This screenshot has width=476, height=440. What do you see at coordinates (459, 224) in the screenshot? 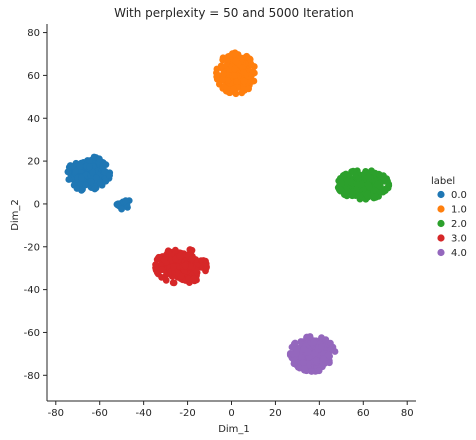
I see `legend-label: 2.0` at bounding box center [459, 224].